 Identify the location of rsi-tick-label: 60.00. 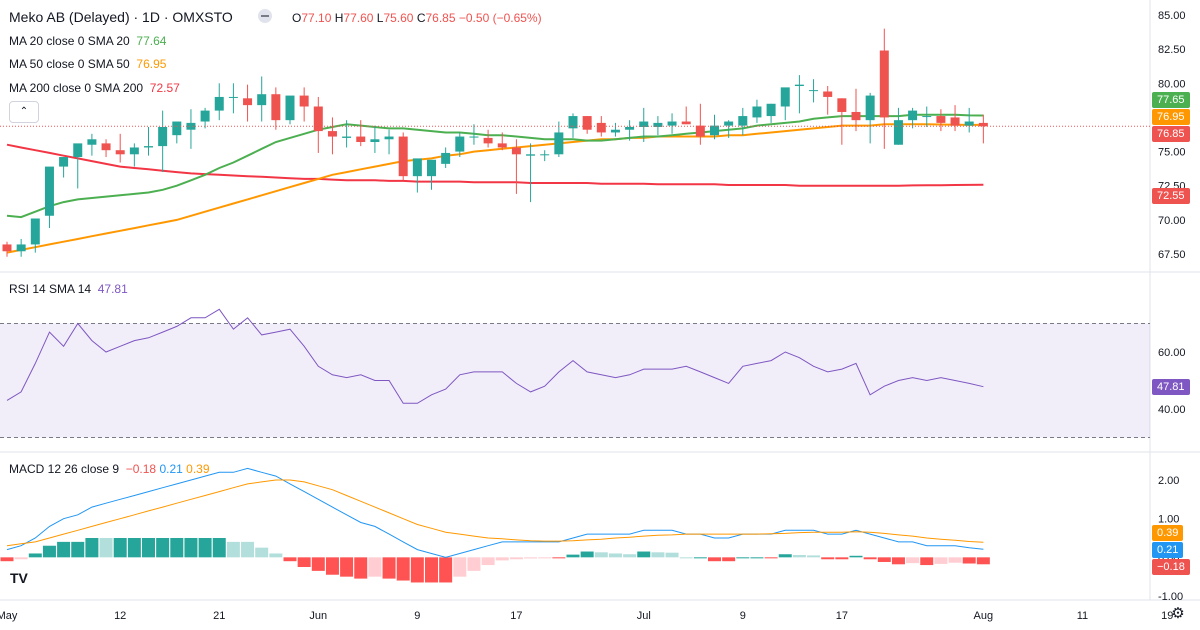
(1172, 353).